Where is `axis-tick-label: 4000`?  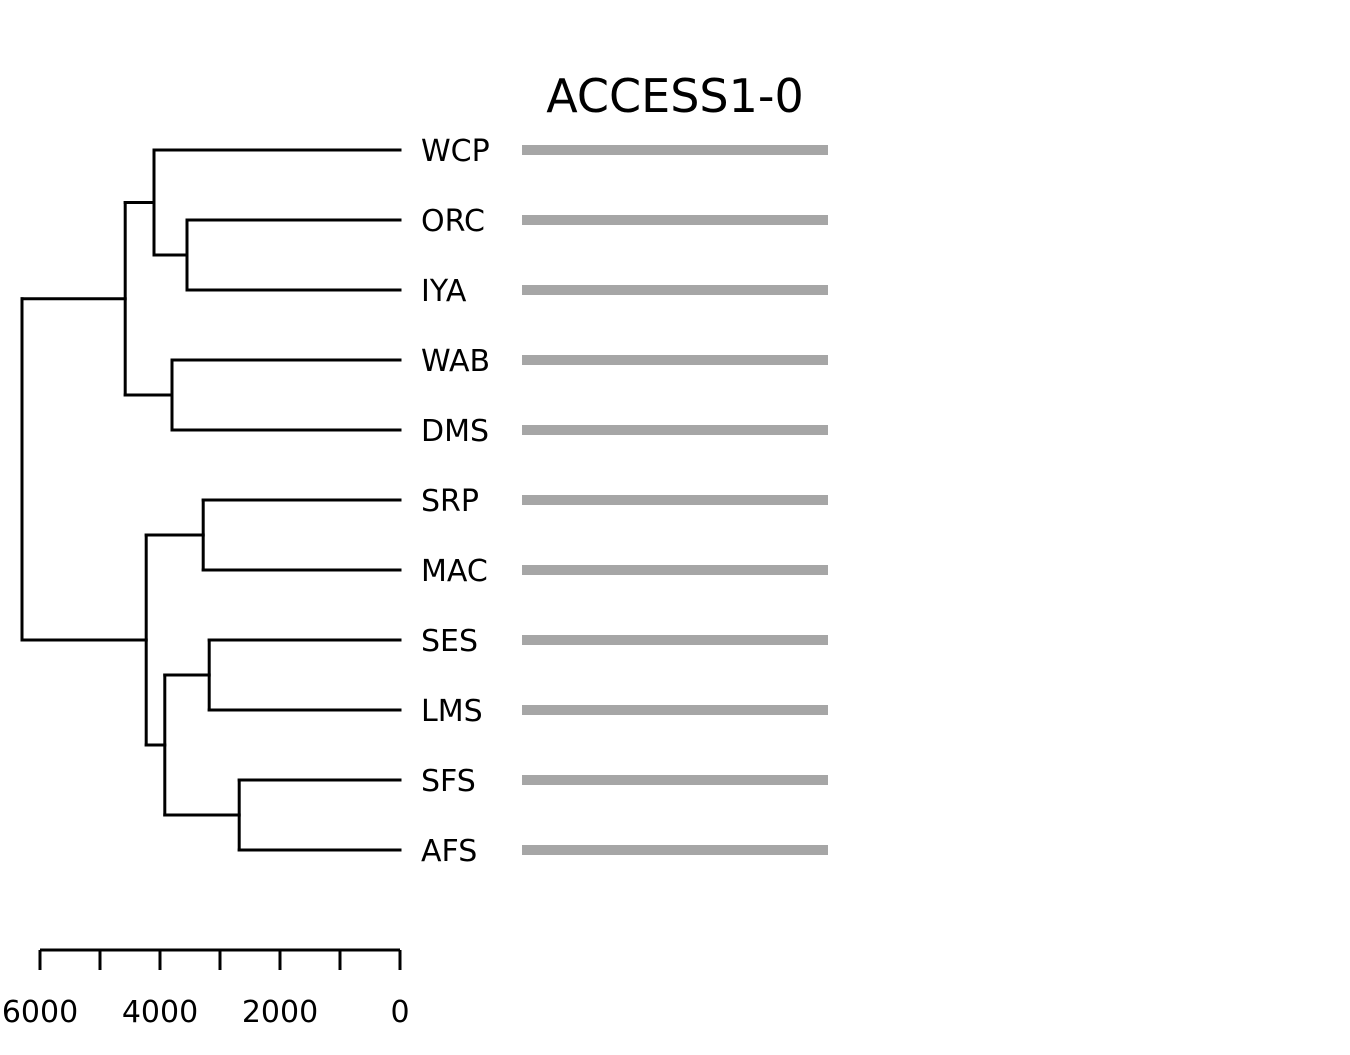
axis-tick-label: 4000 is located at coordinates (160, 1012).